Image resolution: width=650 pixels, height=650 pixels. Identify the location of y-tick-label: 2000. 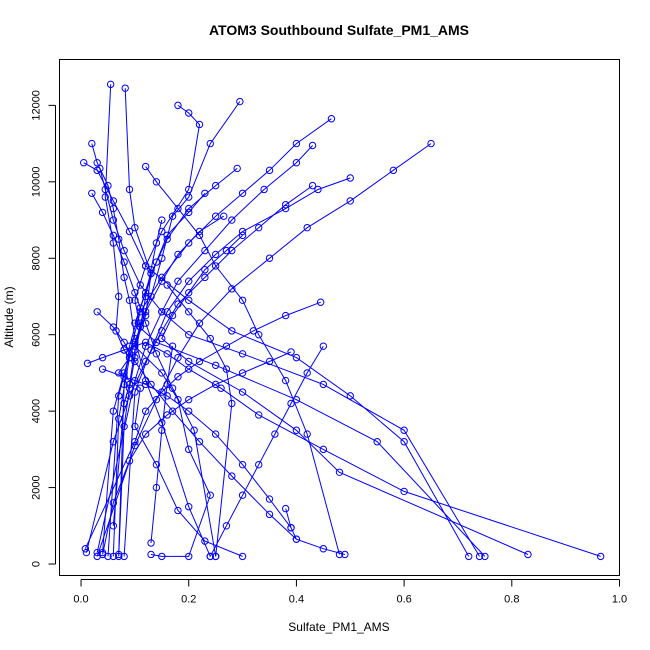
(37, 487).